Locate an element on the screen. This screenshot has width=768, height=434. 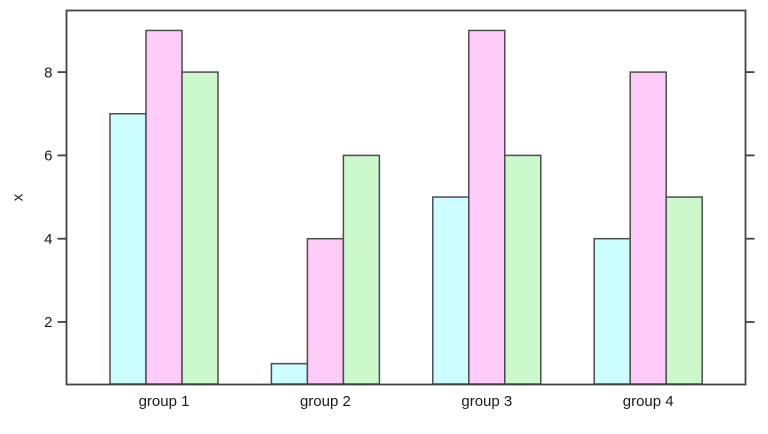
bar-group1-series3 is located at coordinates (200, 228).